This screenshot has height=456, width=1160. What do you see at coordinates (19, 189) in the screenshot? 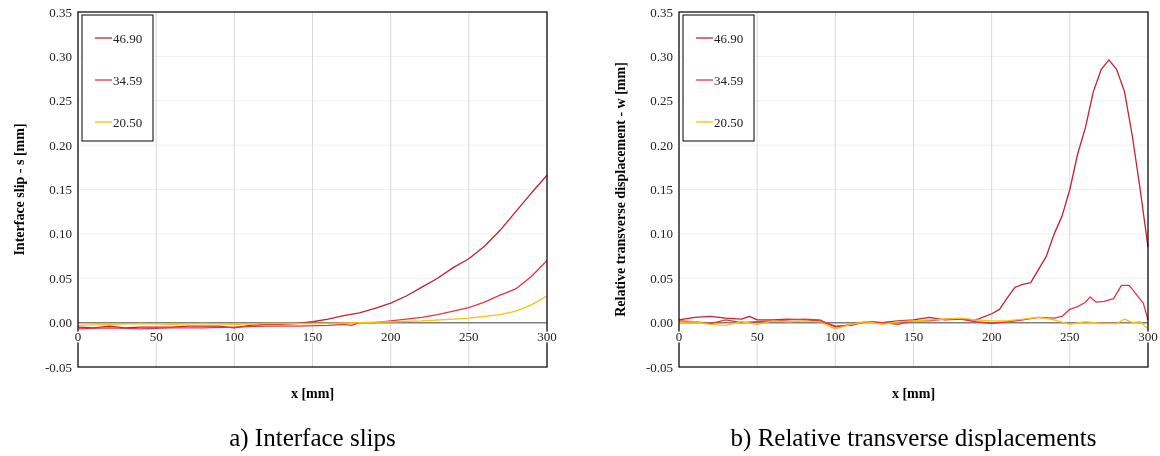
I see `y-axis-title: Interface slip - s [mm]` at bounding box center [19, 189].